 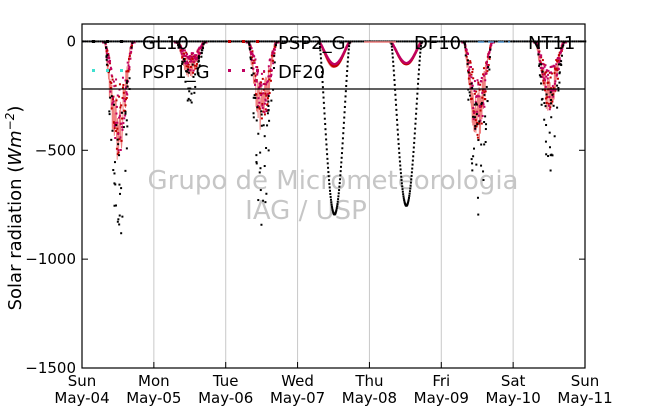 What do you see at coordinates (333, 181) in the screenshot?
I see `watermark-line1: Grupo de Micrometeorologia` at bounding box center [333, 181].